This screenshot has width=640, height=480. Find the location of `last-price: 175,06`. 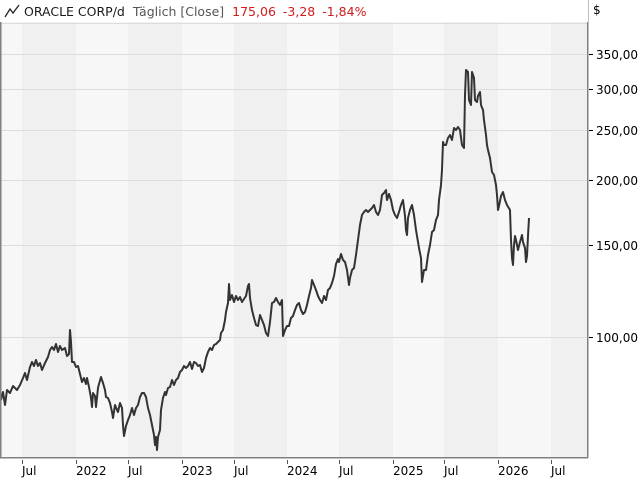

last-price: 175,06 is located at coordinates (254, 11).